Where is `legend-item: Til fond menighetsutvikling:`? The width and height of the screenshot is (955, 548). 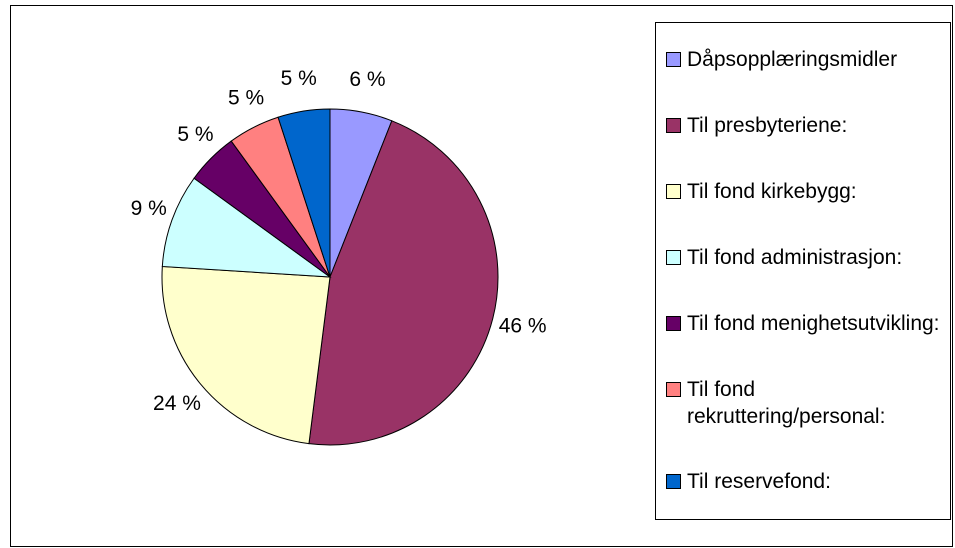 legend-item: Til fond menighetsutvikling: is located at coordinates (808, 323).